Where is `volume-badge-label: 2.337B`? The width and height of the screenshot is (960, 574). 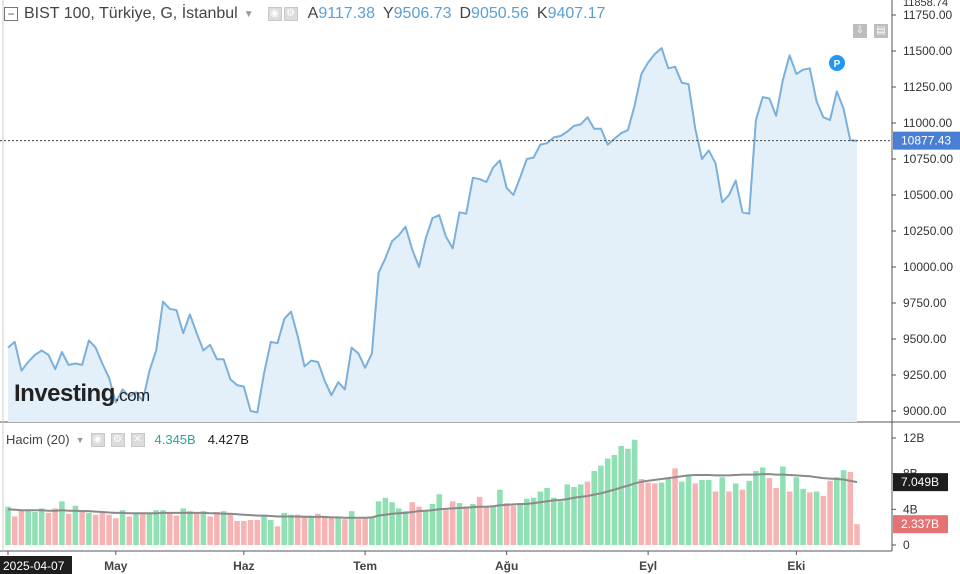
volume-badge-label: 2.337B is located at coordinates (920, 524).